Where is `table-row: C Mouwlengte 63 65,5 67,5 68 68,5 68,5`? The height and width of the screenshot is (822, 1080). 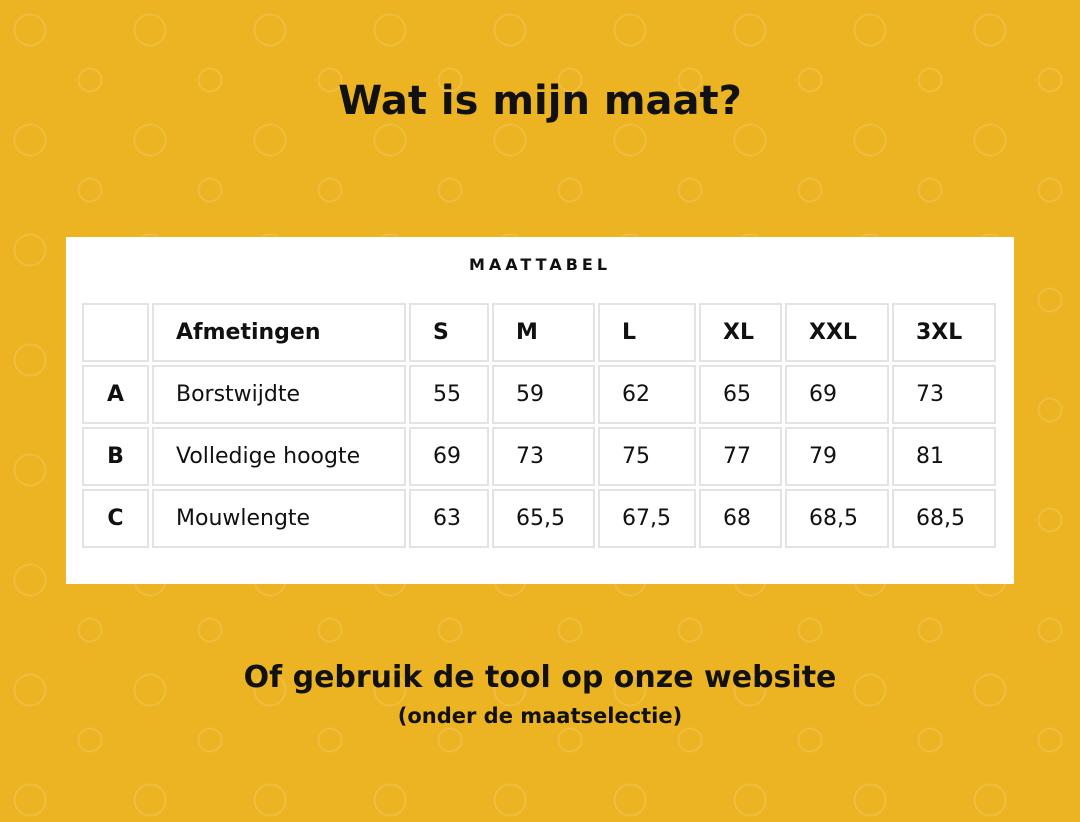 table-row: C Mouwlengte 63 65,5 67,5 68 68,5 68,5 is located at coordinates (539, 518).